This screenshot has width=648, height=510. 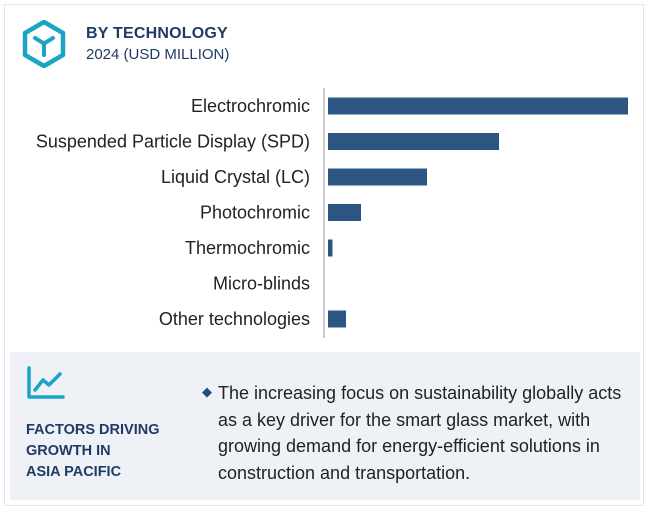 What do you see at coordinates (158, 54) in the screenshot?
I see `chart-subtitle: 2024 (USD MILLION)` at bounding box center [158, 54].